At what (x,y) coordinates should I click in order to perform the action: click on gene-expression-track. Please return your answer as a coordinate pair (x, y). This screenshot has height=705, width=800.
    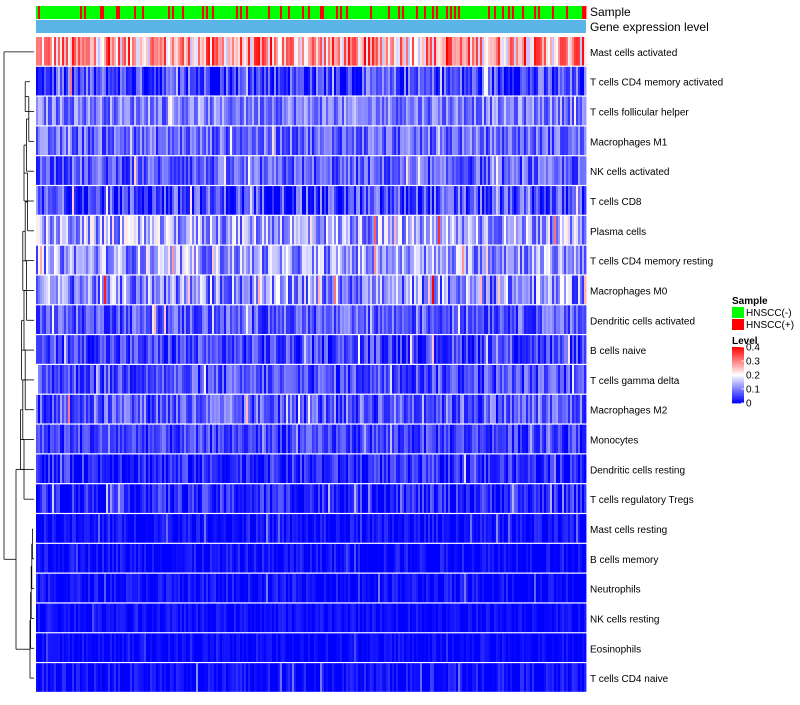
    Looking at the image, I should click on (311, 26).